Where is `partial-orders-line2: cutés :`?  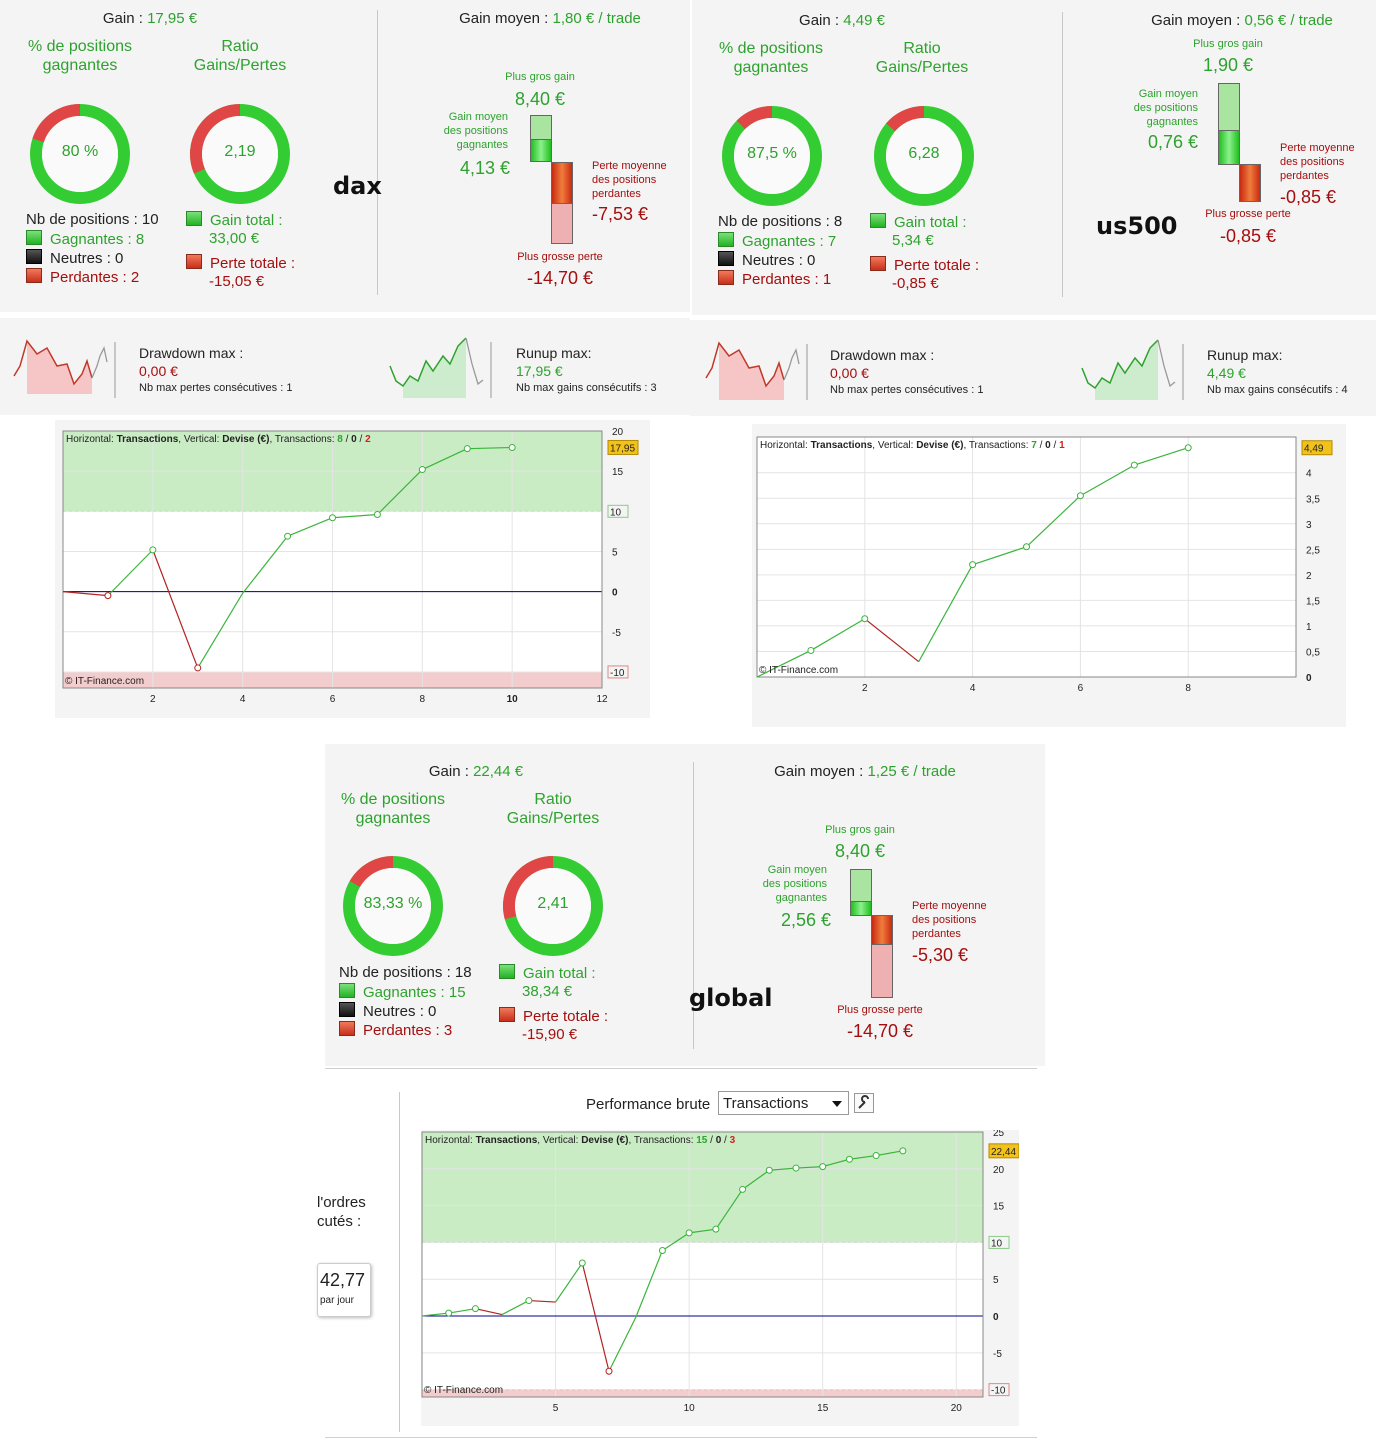
partial-orders-line2: cutés : is located at coordinates (339, 1221).